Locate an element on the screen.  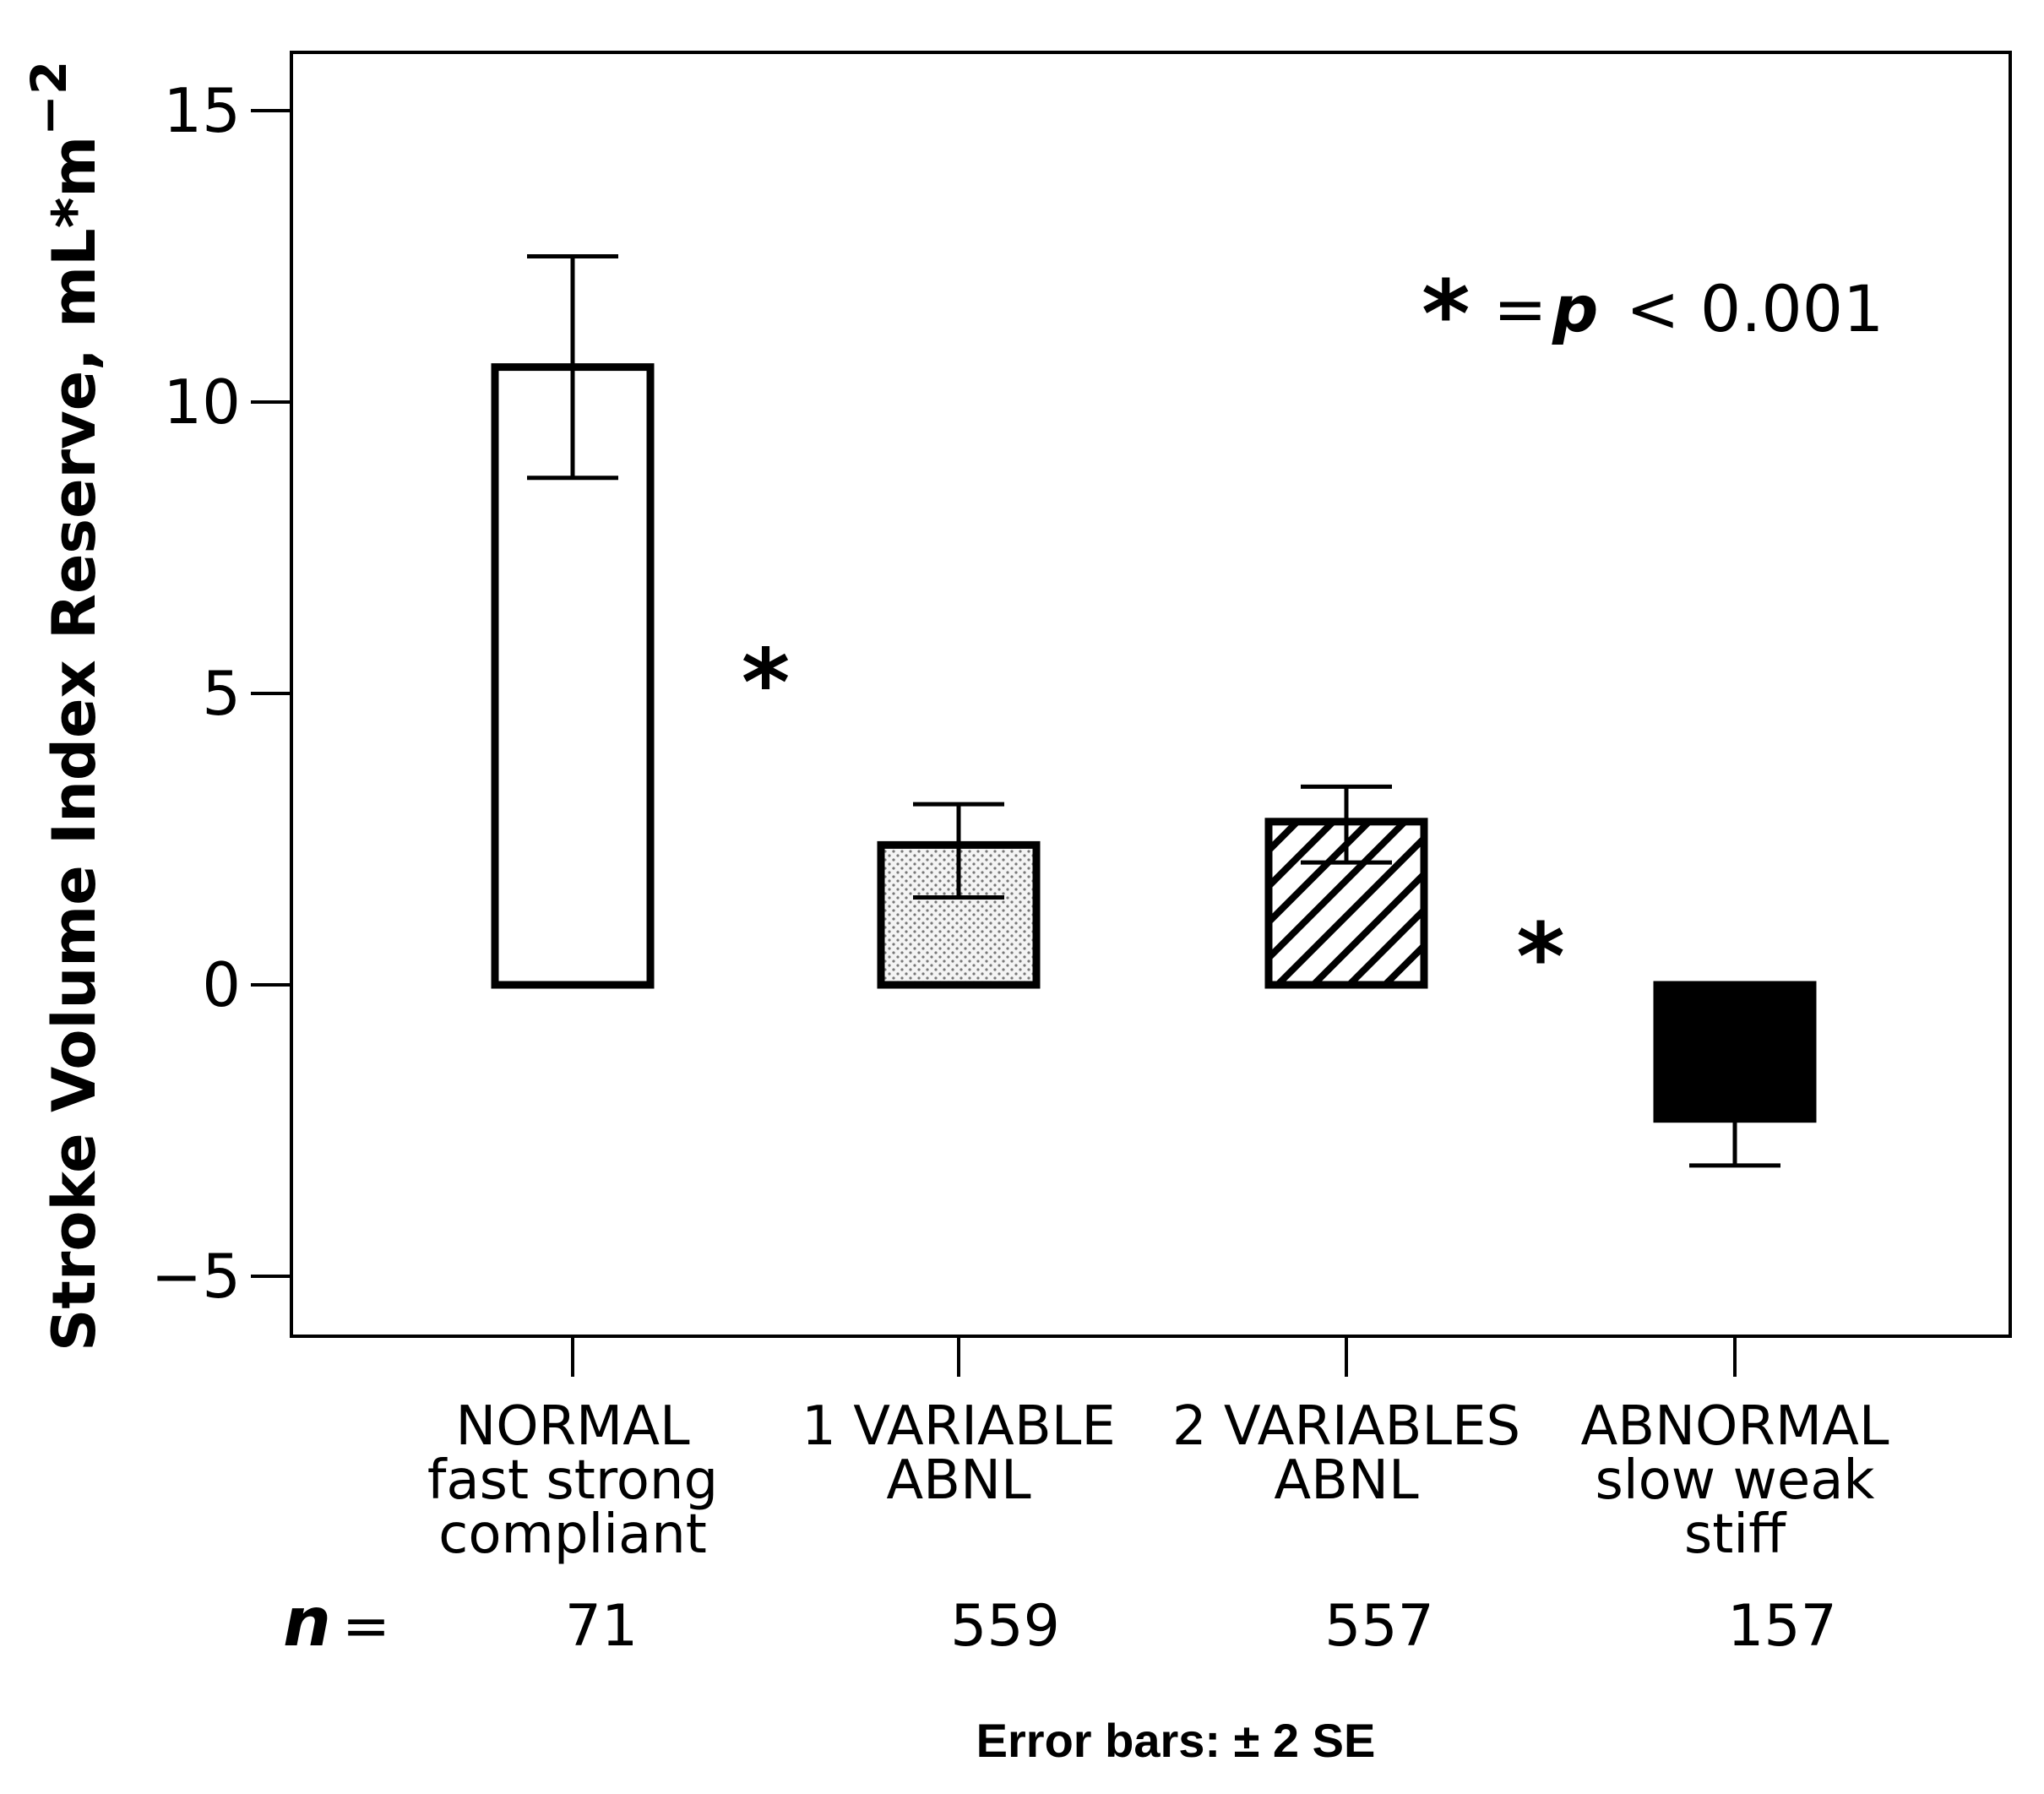
category-label-line: 2 VARIABLES is located at coordinates (1346, 1427).